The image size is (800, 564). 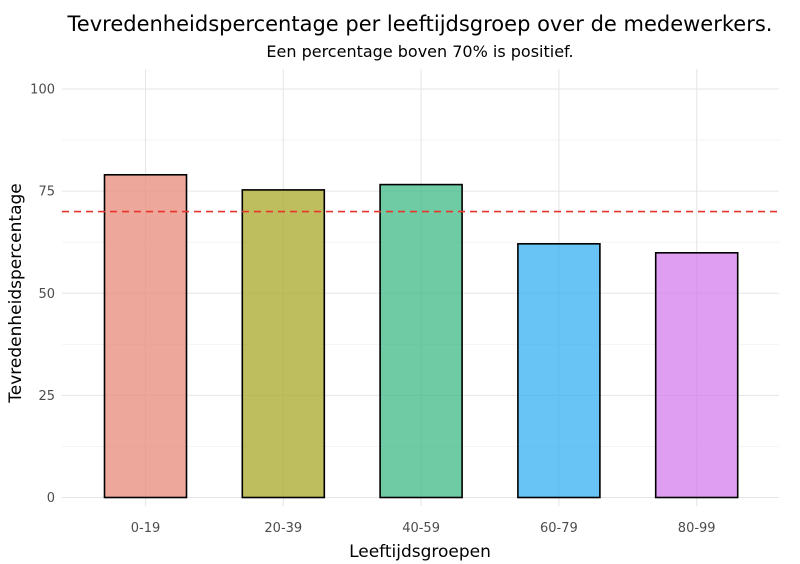 I want to click on x-tick-label: 80-99, so click(x=697, y=528).